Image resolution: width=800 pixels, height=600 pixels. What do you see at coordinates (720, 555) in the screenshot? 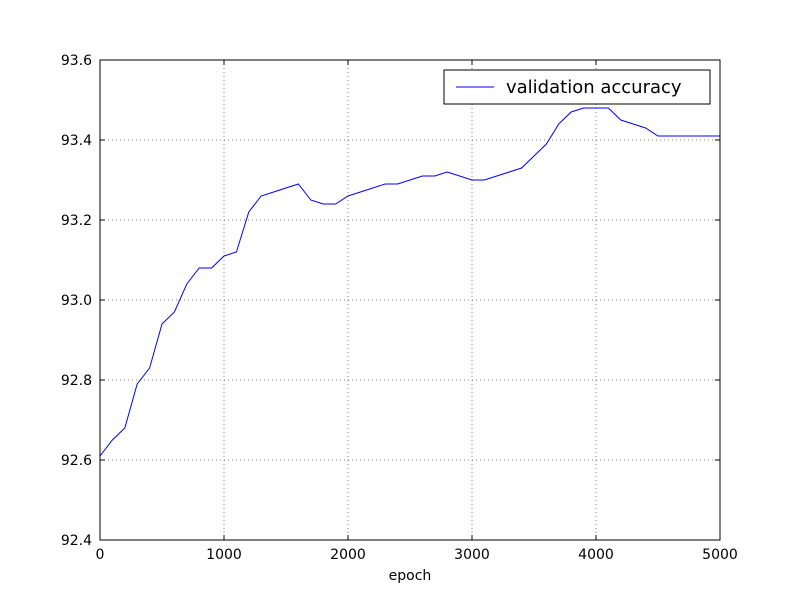
I see `x-tick-label: 5000` at bounding box center [720, 555].